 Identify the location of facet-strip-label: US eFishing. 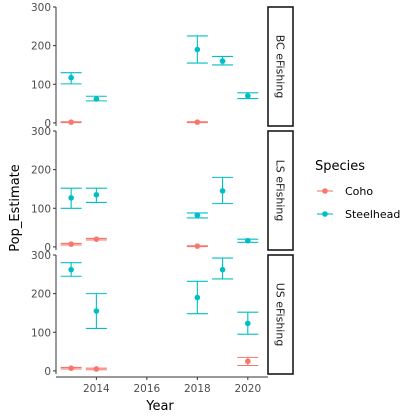
(280, 315).